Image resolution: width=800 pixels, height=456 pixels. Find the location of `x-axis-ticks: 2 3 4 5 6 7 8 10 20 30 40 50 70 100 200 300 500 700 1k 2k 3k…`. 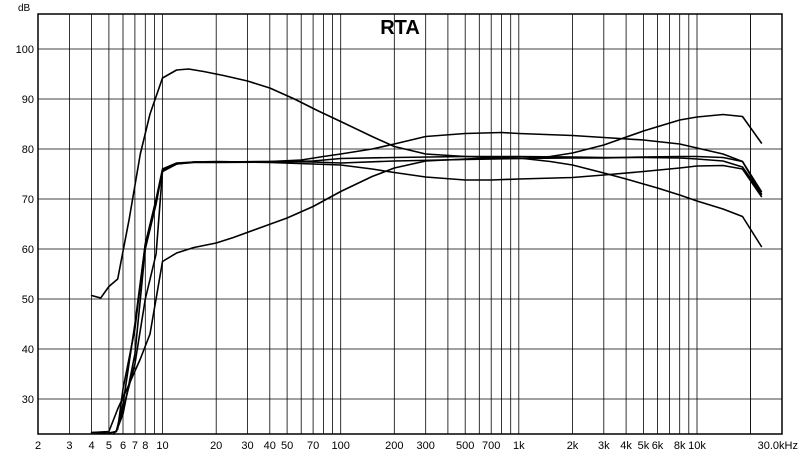

x-axis-ticks: 2 3 4 5 6 7 8 10 20 30 40 50 70 100 200 300 500 700 1k 2k 3k… is located at coordinates (416, 446).